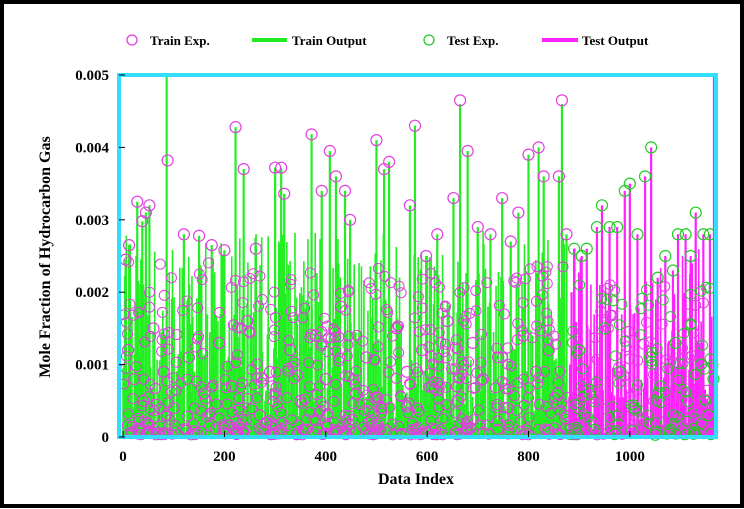 Image resolution: width=744 pixels, height=509 pixels. Describe the element at coordinates (630, 457) in the screenshot. I see `x-tick-label: 1000` at that location.